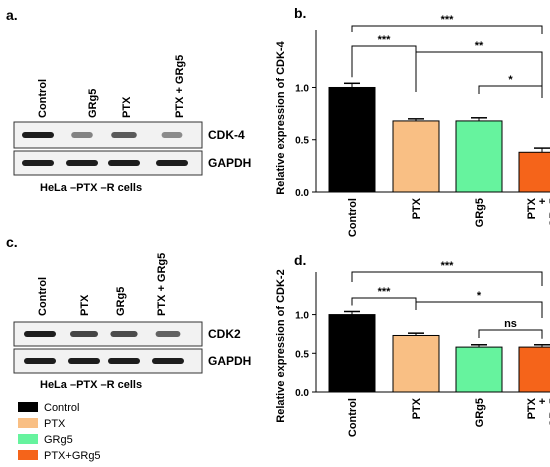 This screenshot has height=467, width=550. What do you see at coordinates (479, 46) in the screenshot?
I see `significance-label: **` at bounding box center [479, 46].